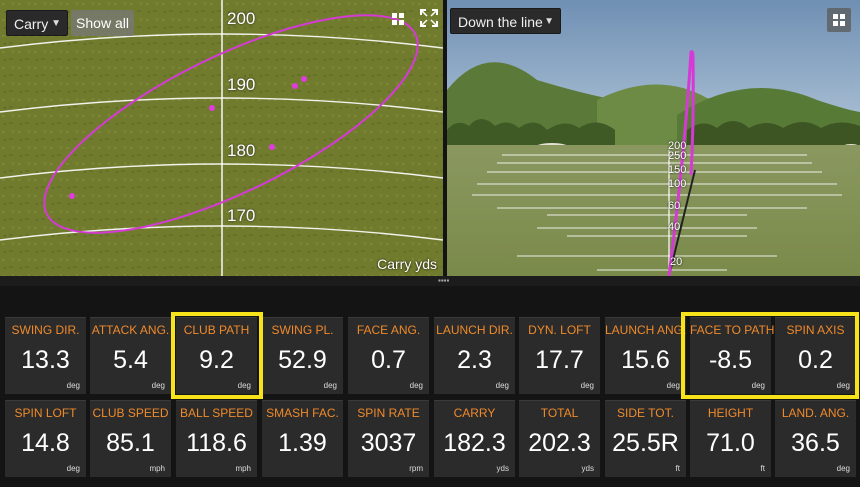 This screenshot has height=487, width=860. I want to click on metric-label: SPIN LOFT, so click(45, 413).